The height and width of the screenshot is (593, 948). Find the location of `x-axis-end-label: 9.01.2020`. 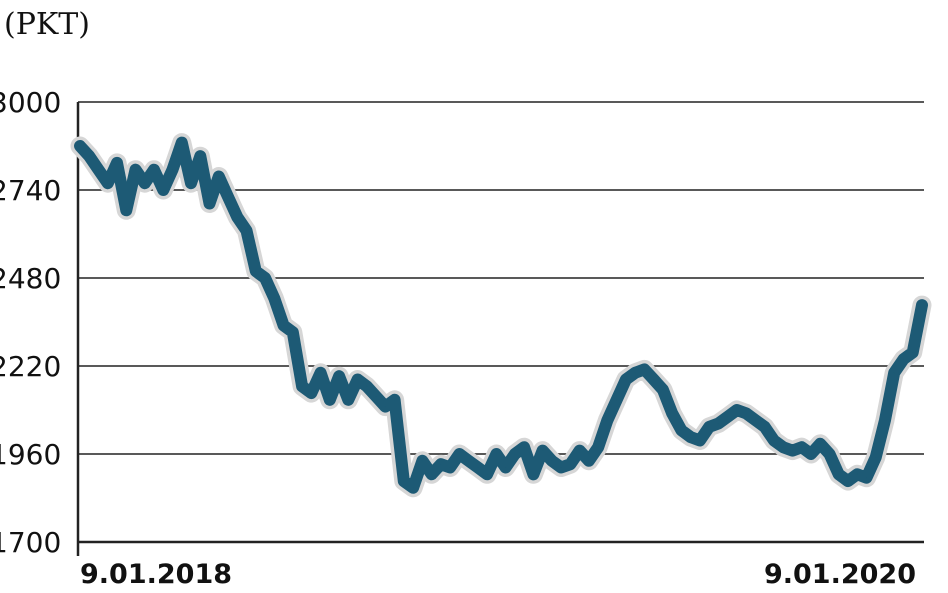

x-axis-end-label: 9.01.2020 is located at coordinates (840, 574).